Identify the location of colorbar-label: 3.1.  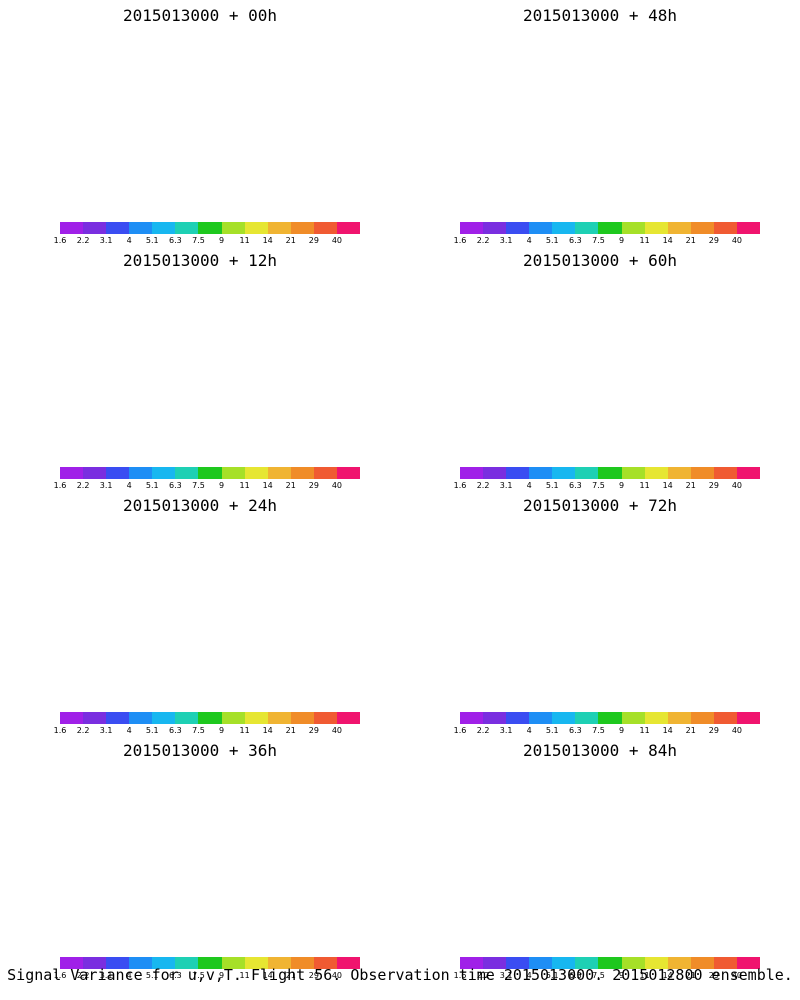
(106, 240).